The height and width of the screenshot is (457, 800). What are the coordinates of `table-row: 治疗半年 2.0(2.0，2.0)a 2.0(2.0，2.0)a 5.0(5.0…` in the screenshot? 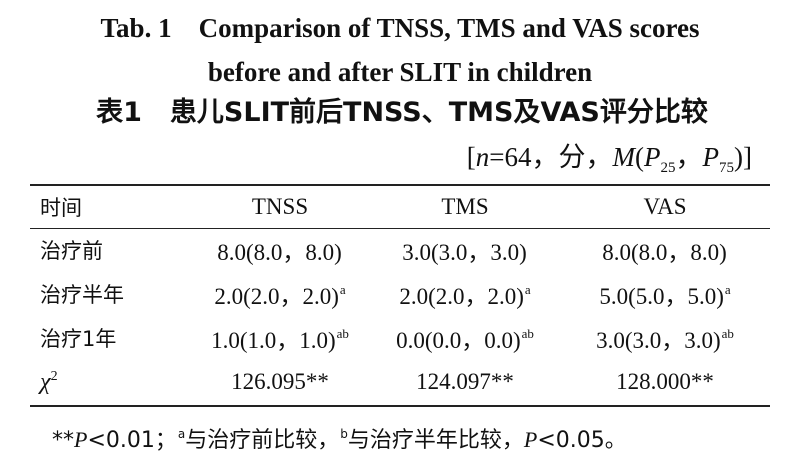 It's located at (400, 294).